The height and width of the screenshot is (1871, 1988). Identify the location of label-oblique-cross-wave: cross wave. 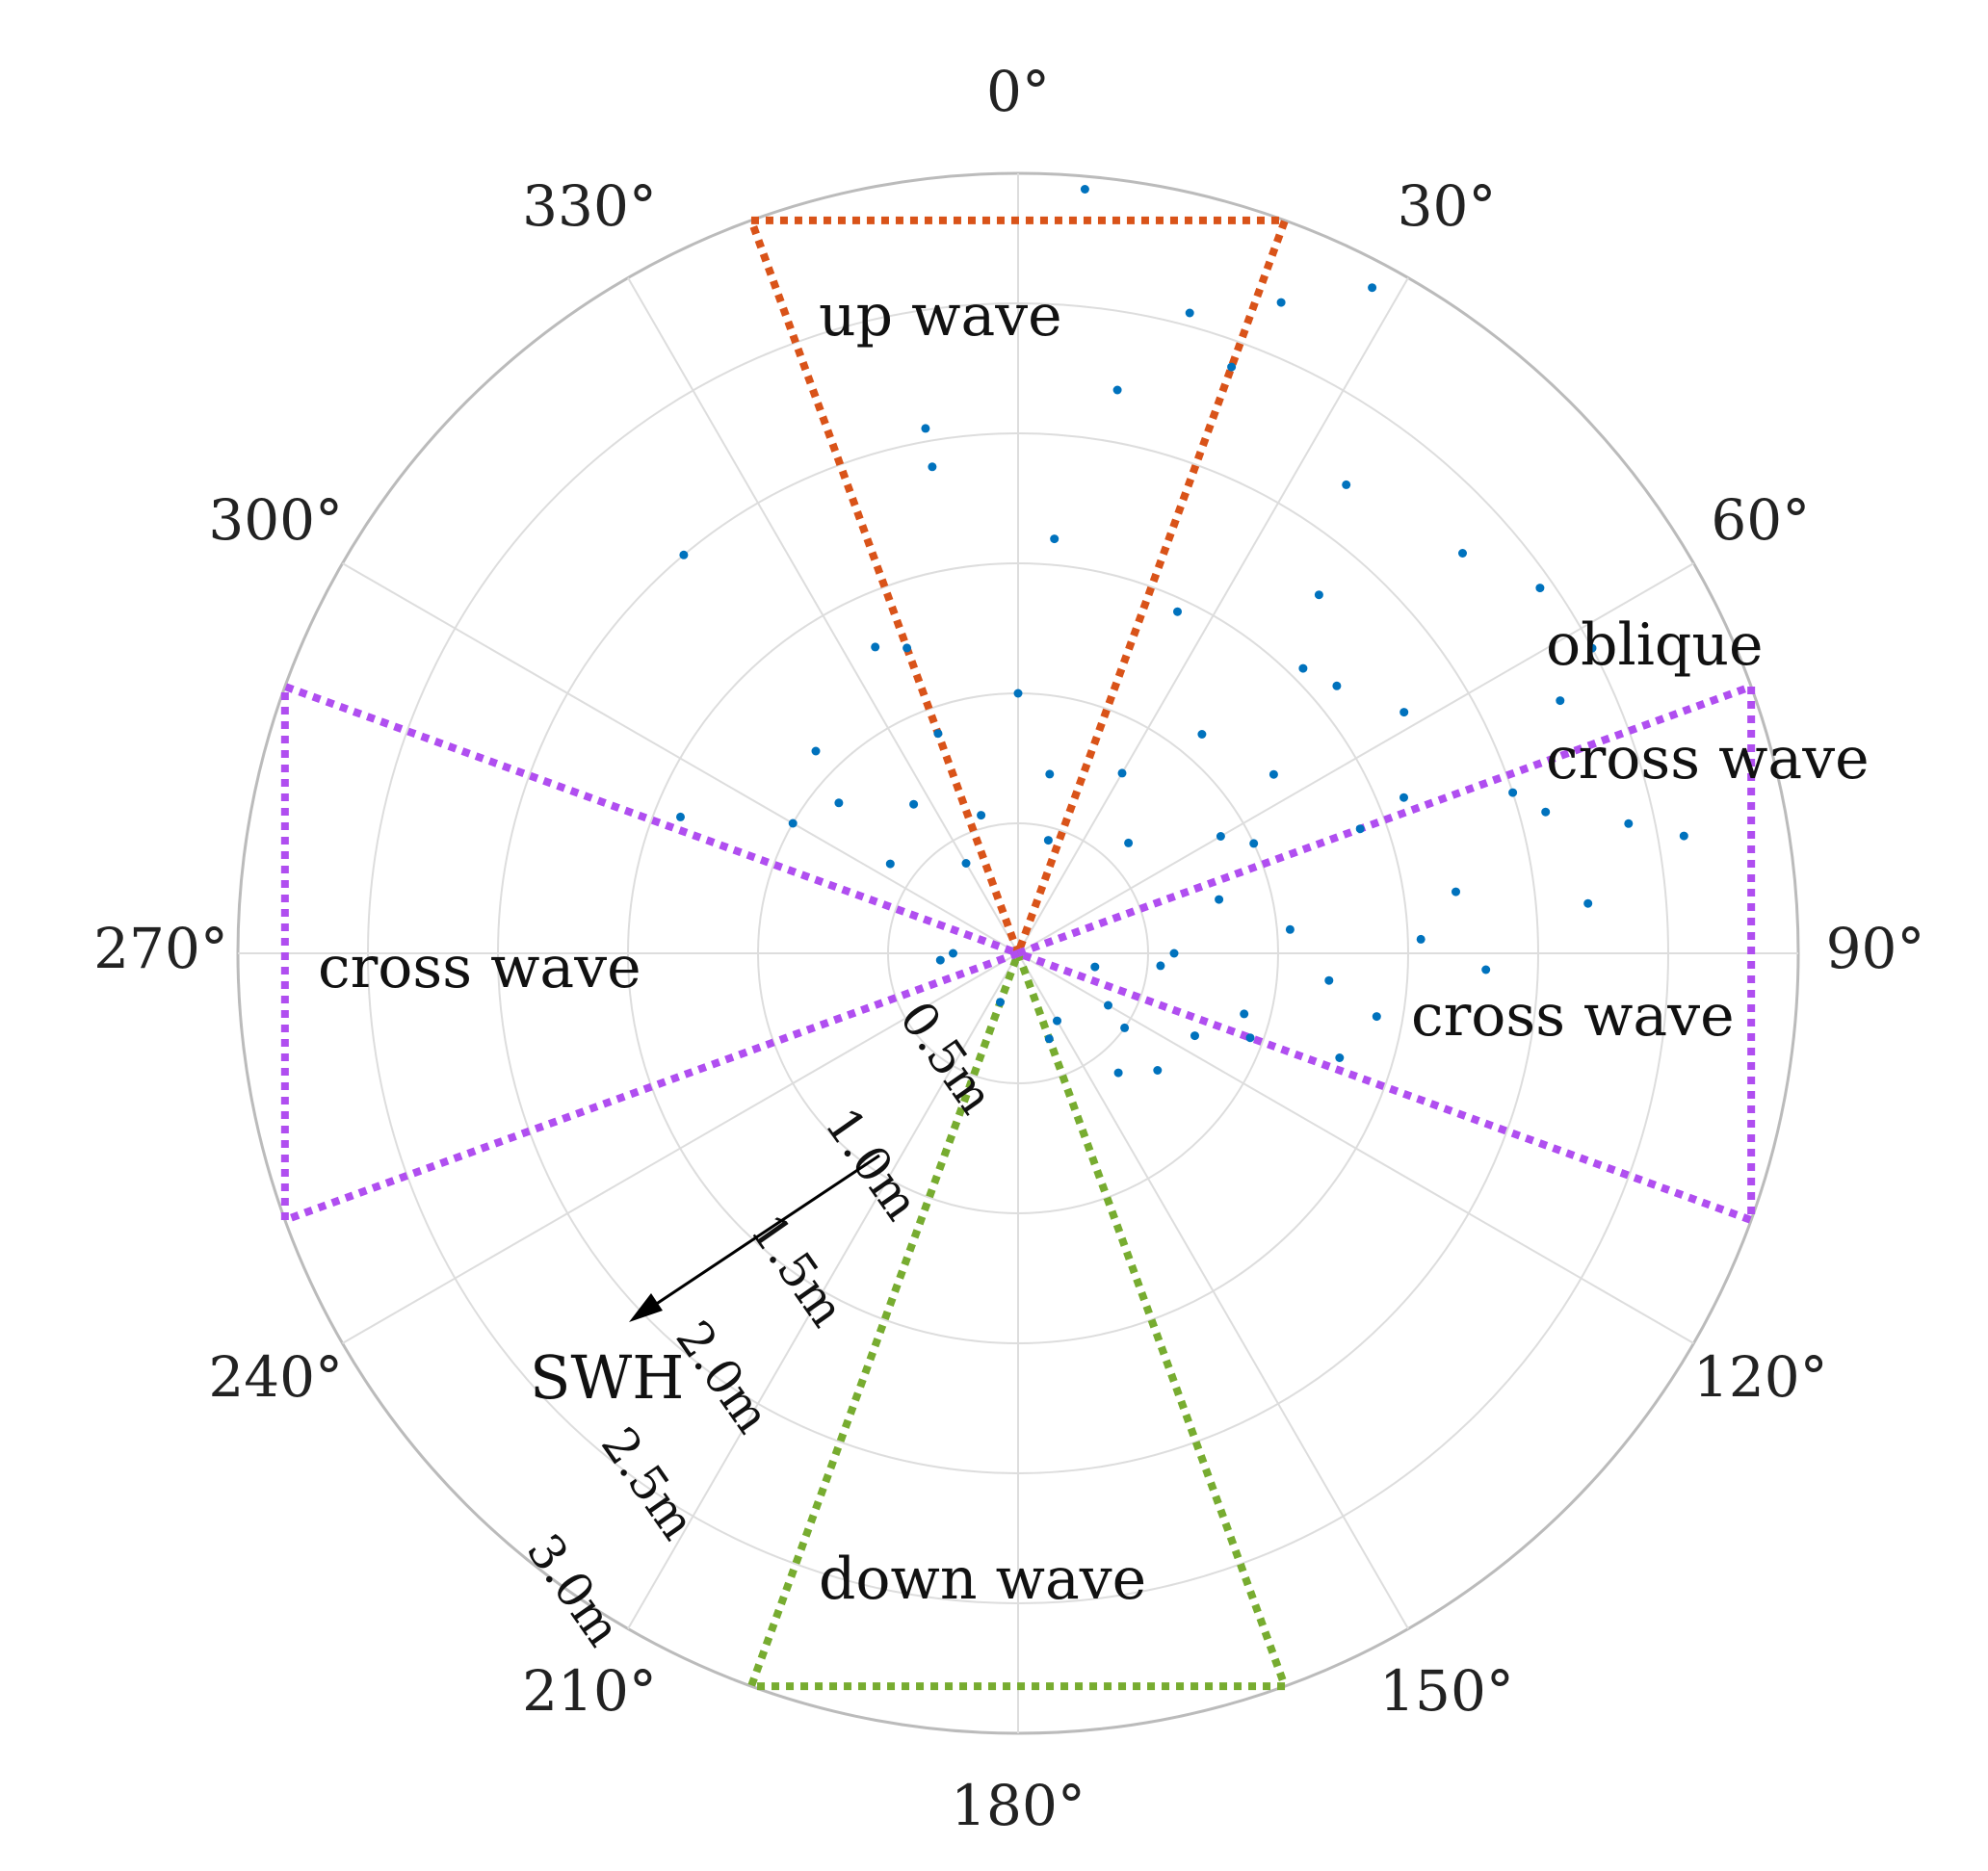
(1708, 759).